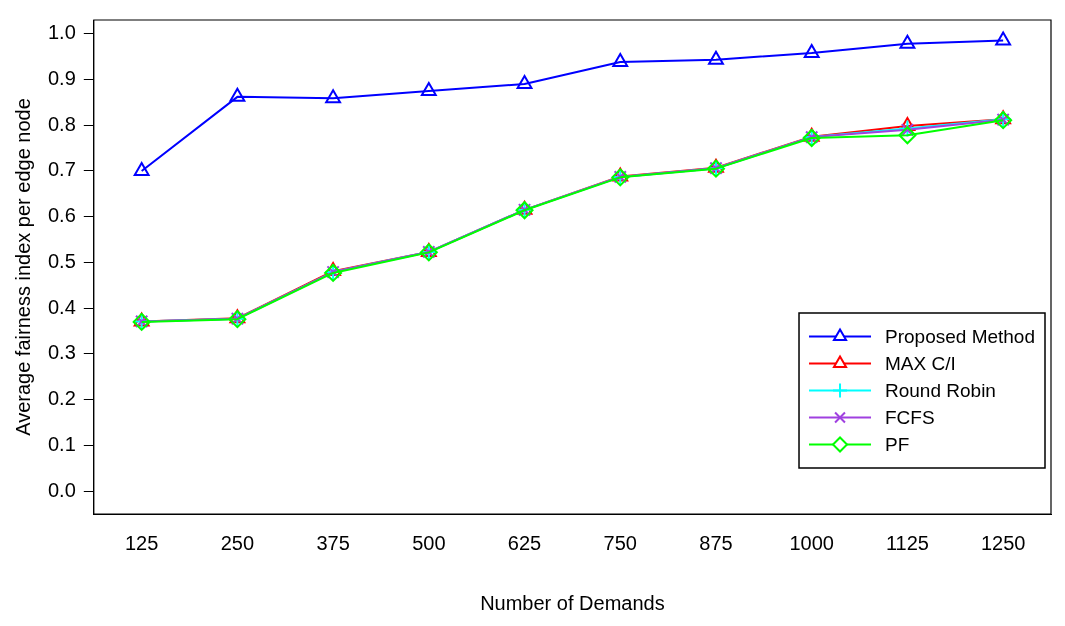 Image resolution: width=1065 pixels, height=626 pixels. What do you see at coordinates (811, 542) in the screenshot?
I see `x-tick-label: 1000` at bounding box center [811, 542].